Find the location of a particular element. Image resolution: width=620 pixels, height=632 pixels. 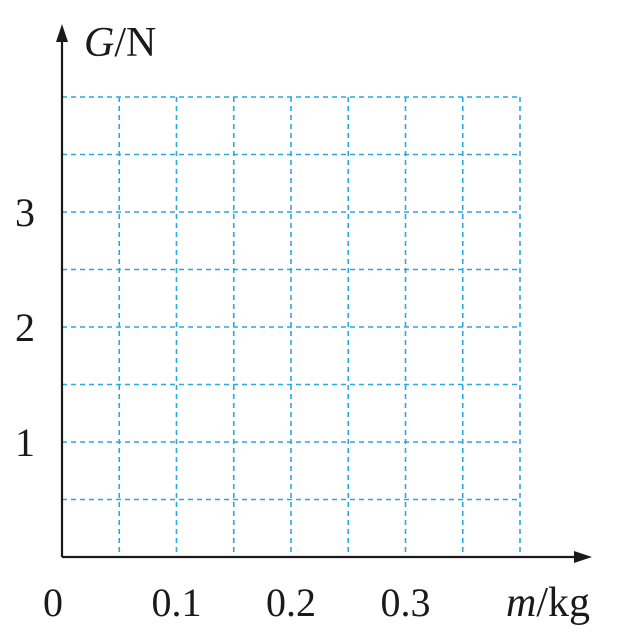

y-tick-label: 1 is located at coordinates (25, 442).